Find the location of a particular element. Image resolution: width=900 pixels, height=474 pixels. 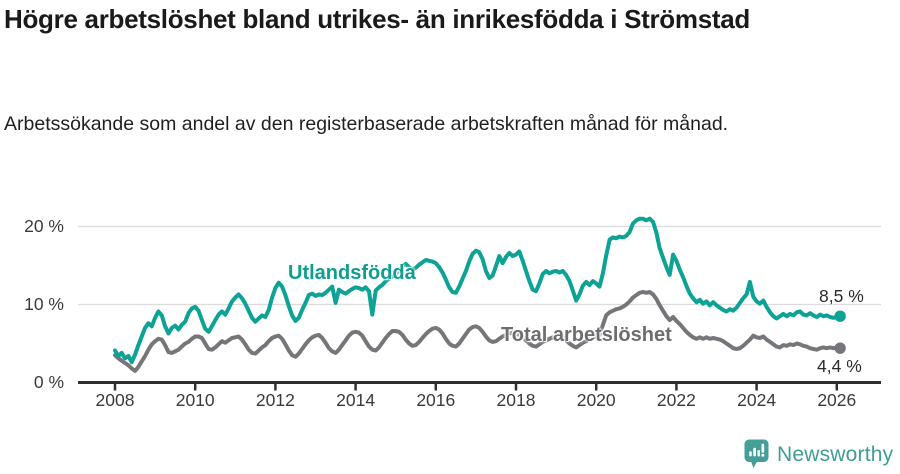

series-end-dot-utlandsfodda is located at coordinates (840, 316).